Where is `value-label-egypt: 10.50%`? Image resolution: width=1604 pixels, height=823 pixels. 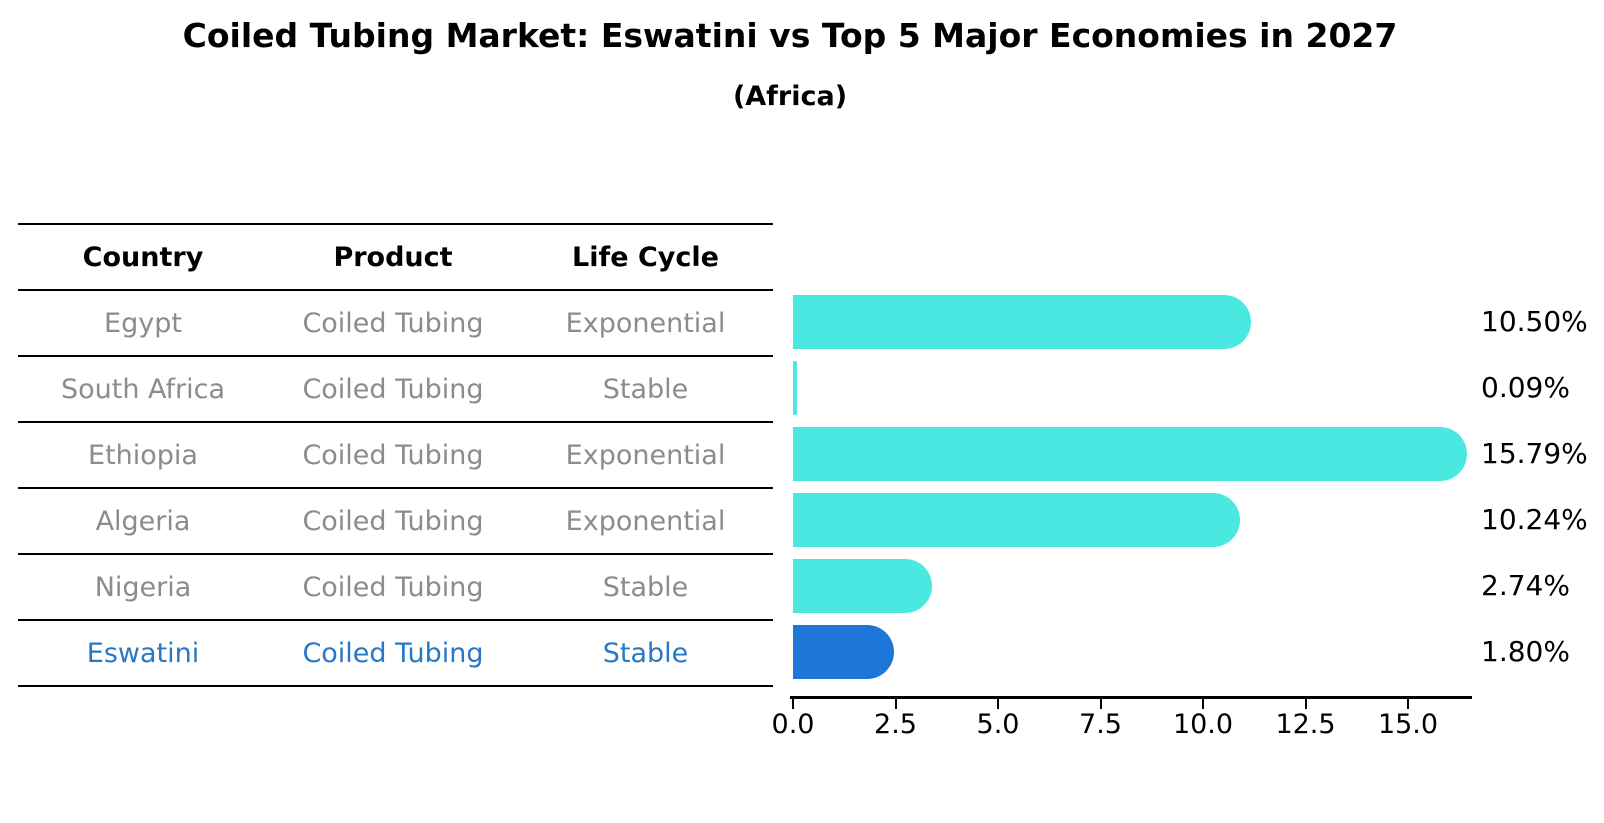
value-label-egypt: 10.50% is located at coordinates (1534, 321).